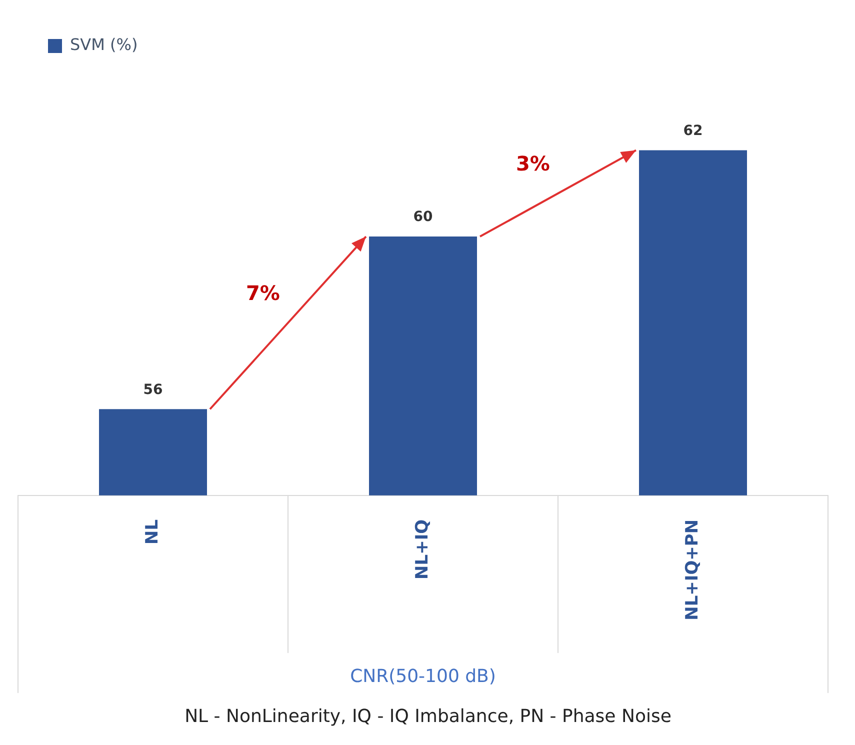  What do you see at coordinates (423, 676) in the screenshot?
I see `x-axis-title: CNR(50-100 dB)` at bounding box center [423, 676].